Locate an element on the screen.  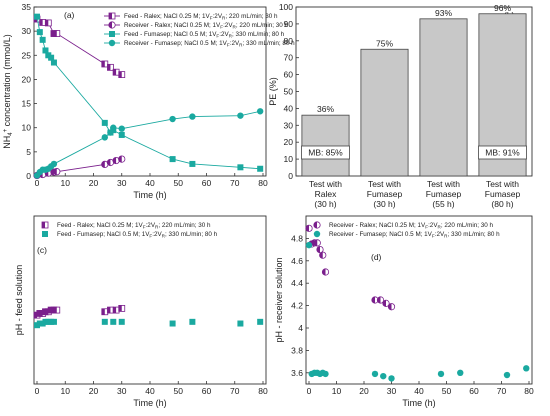
panel-0-ytick-label-0: 0 is located at coordinates (28, 176).